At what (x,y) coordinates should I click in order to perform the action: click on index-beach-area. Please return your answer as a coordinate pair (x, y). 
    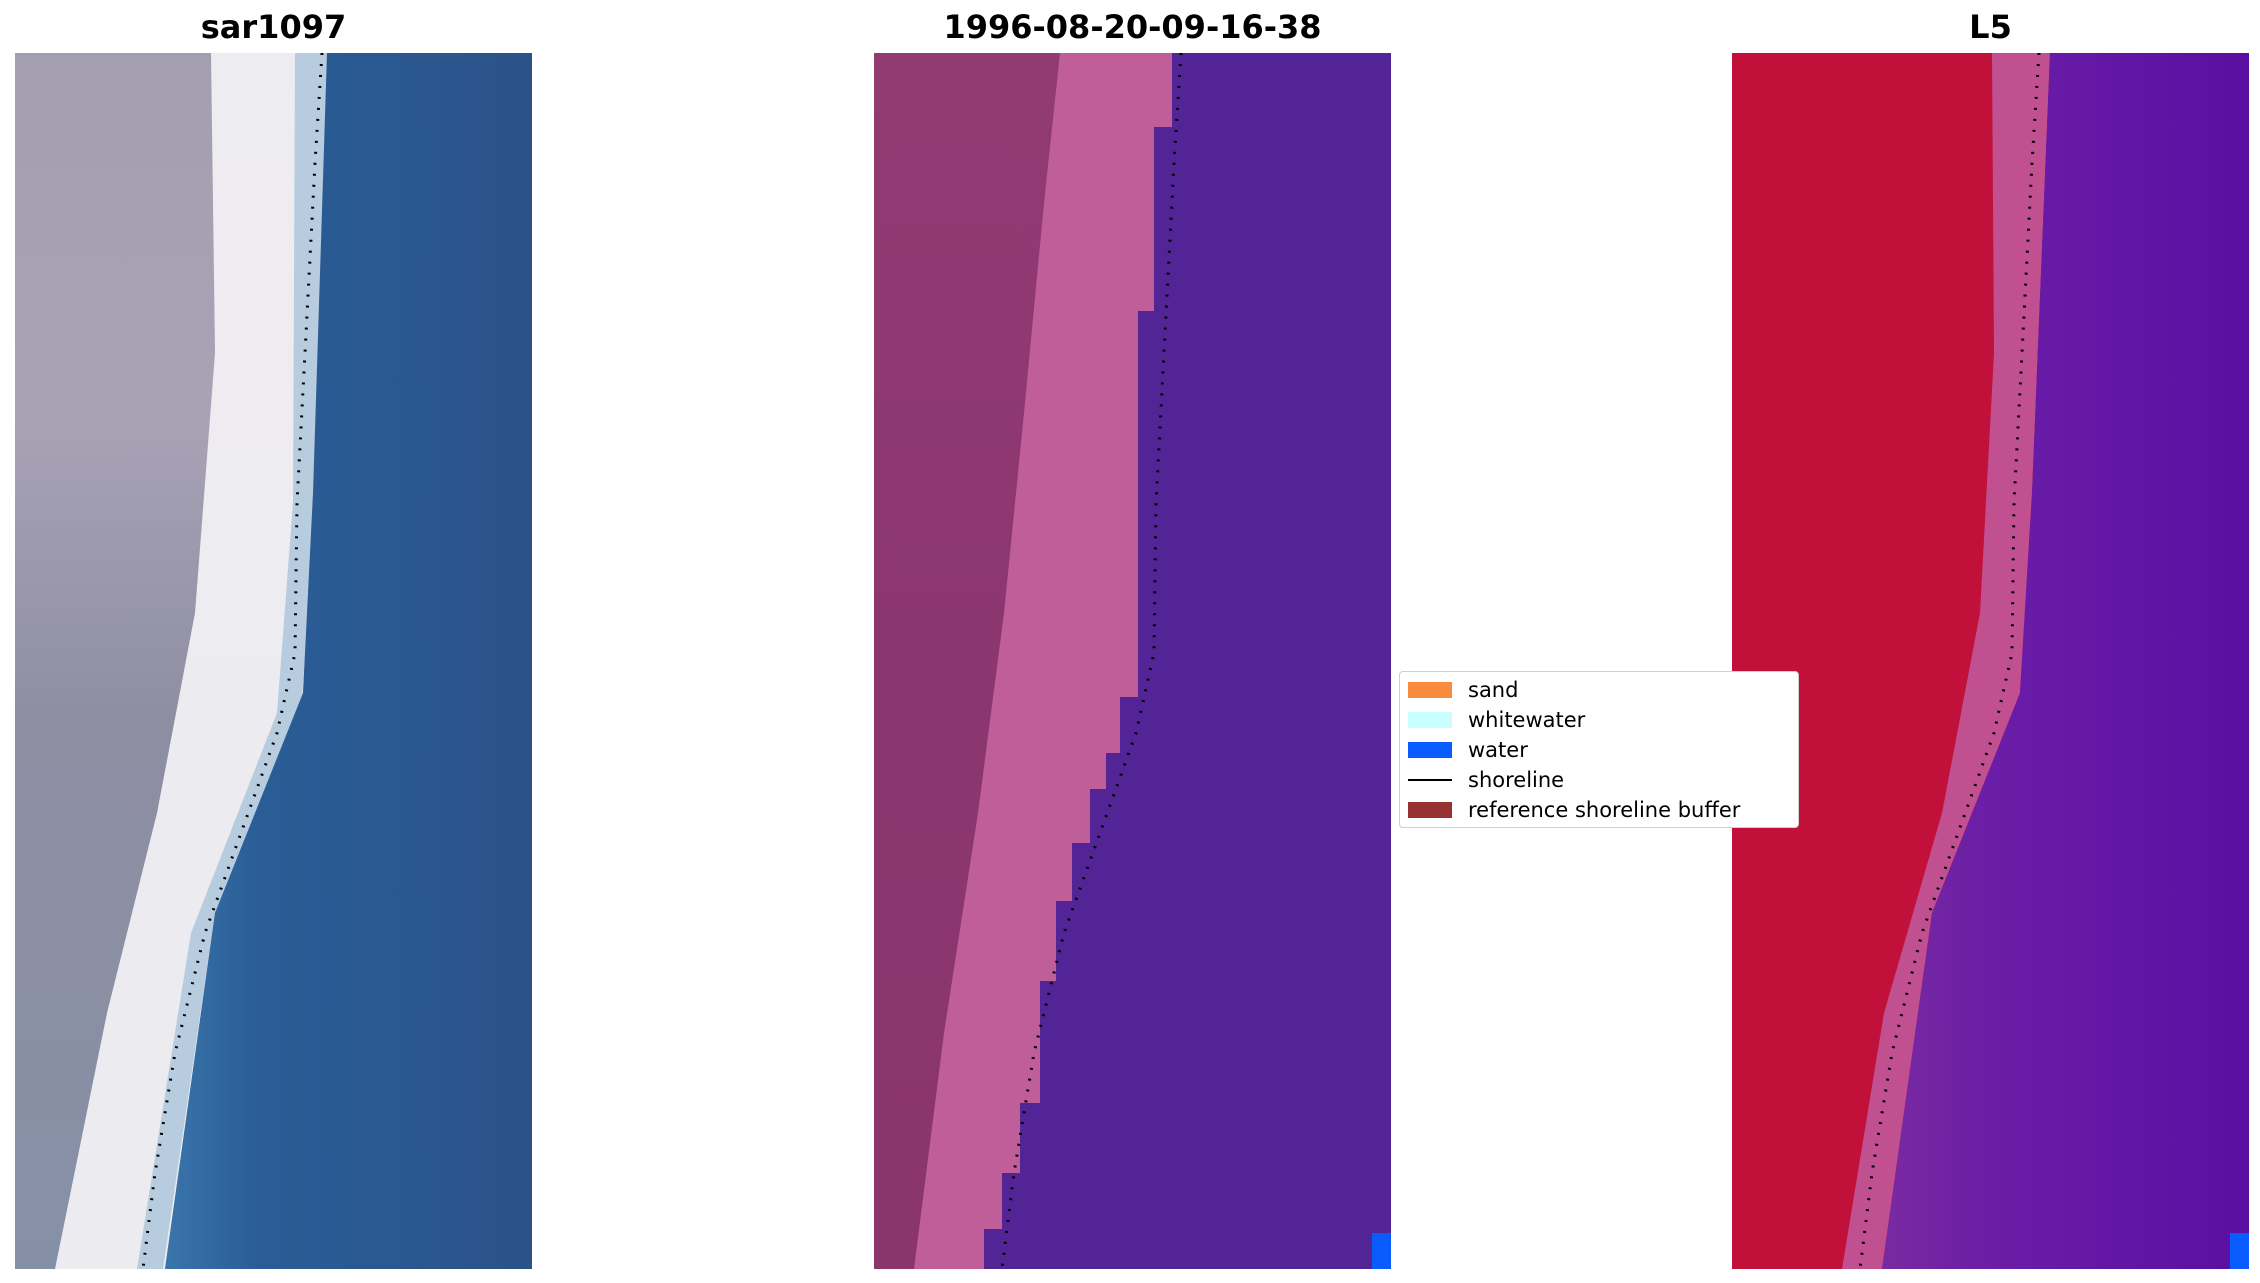
    Looking at the image, I should click on (1946, 661).